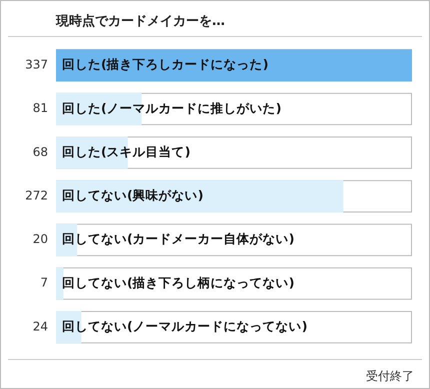 The height and width of the screenshot is (389, 430). Describe the element at coordinates (40, 326) in the screenshot. I see `data-label: 24` at that location.